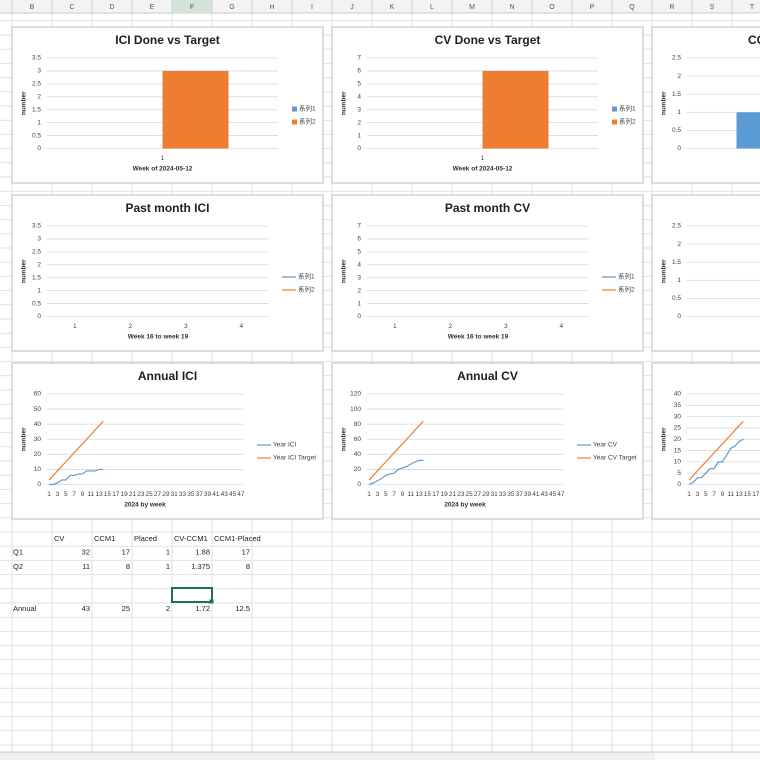  Describe the element at coordinates (358, 469) in the screenshot. I see `y-tick-label: 20` at that location.